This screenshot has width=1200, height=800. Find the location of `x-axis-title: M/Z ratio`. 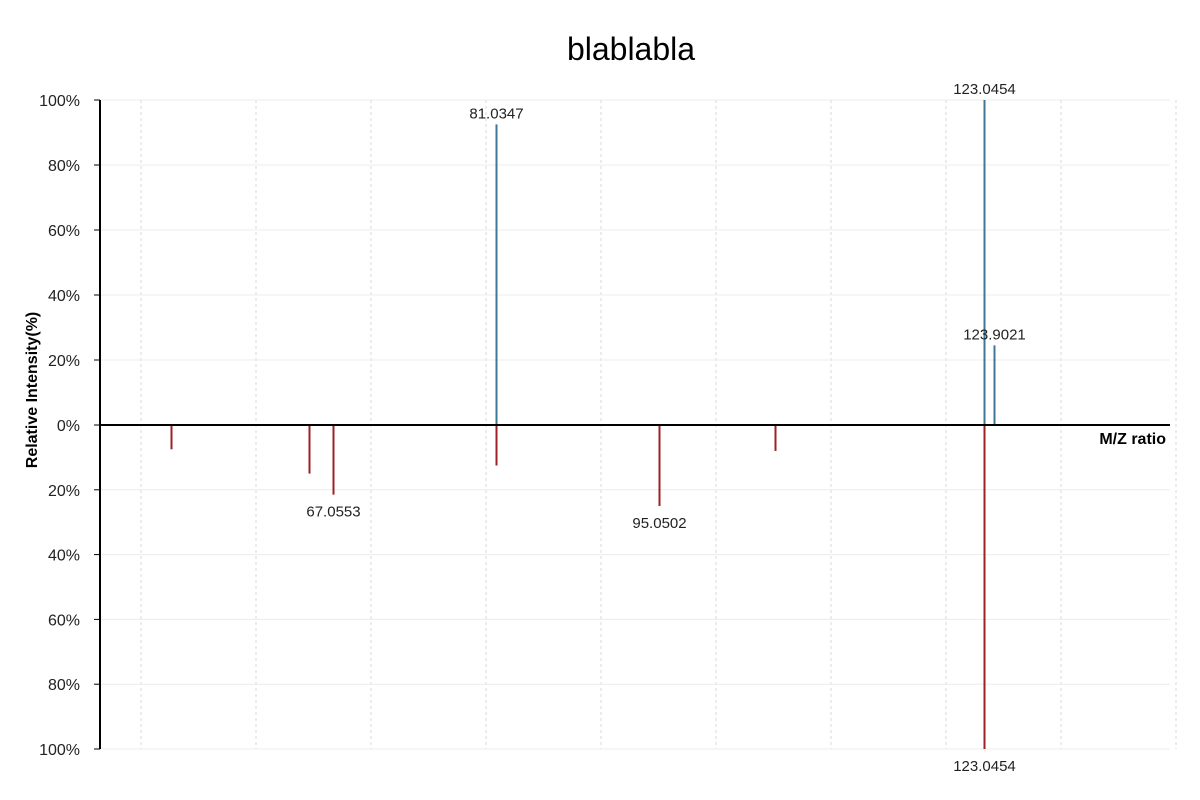

x-axis-title: M/Z ratio is located at coordinates (1132, 439).